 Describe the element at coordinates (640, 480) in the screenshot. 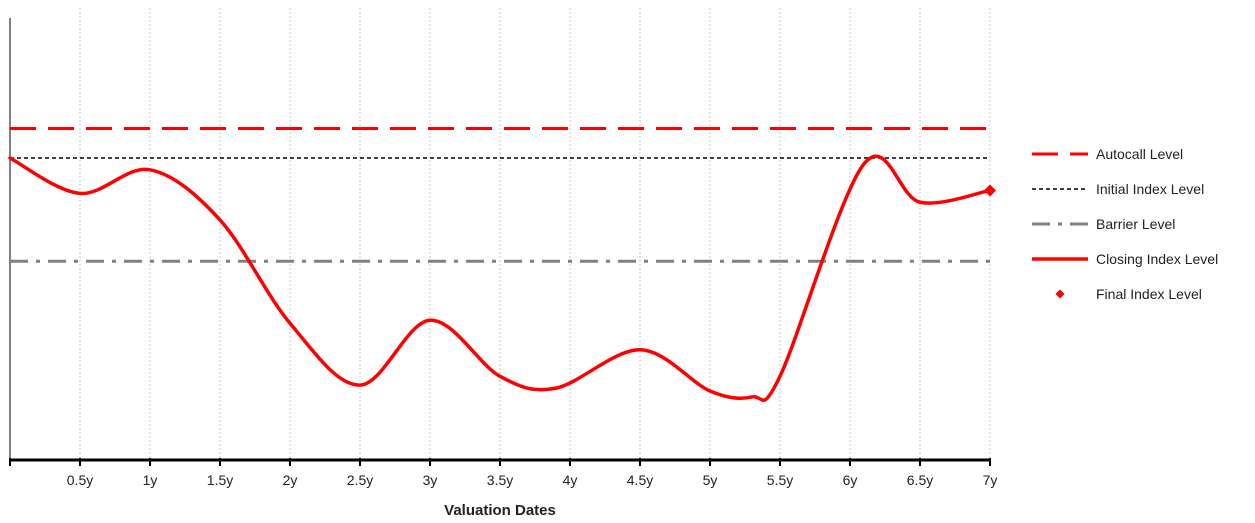

I see `x-tick-label-4.5y: 4.5y` at that location.